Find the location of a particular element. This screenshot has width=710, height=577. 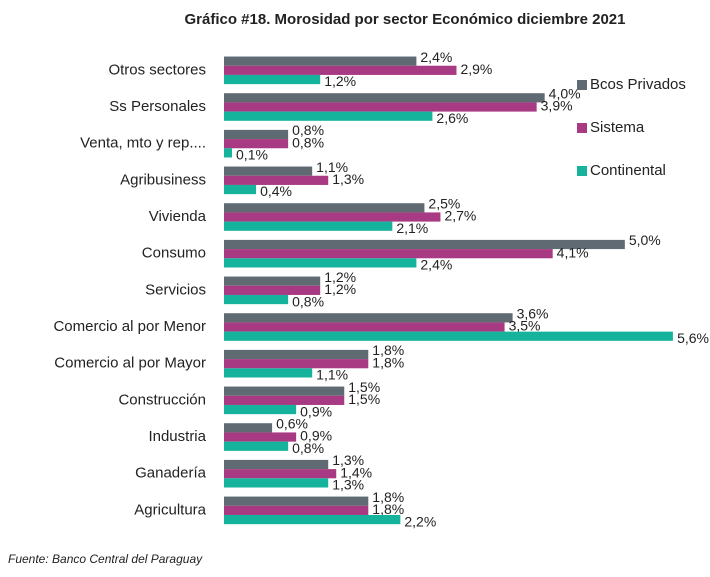

value-label: 3,9% is located at coordinates (557, 106).